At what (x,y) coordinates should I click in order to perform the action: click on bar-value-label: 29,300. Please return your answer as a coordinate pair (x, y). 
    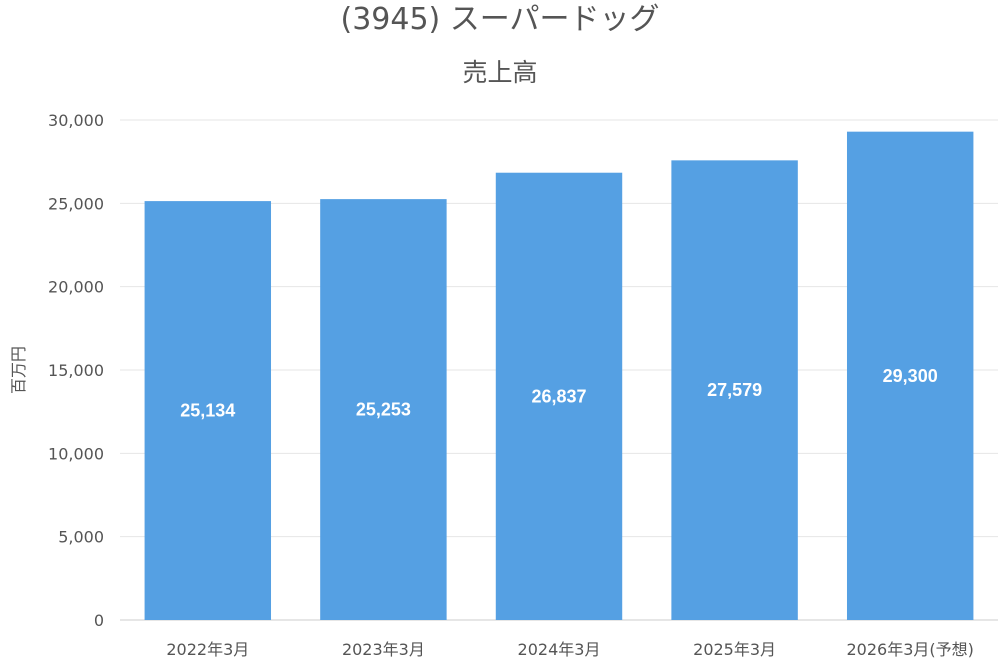
    Looking at the image, I should click on (910, 376).